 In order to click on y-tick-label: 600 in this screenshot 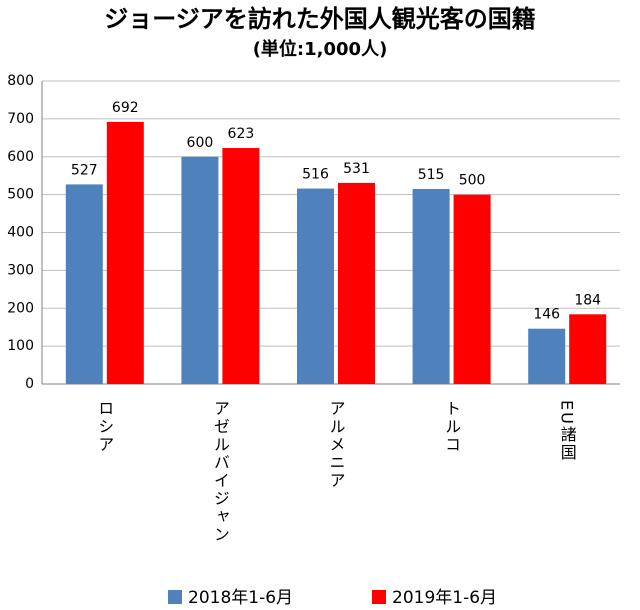, I will do `click(20, 157)`.